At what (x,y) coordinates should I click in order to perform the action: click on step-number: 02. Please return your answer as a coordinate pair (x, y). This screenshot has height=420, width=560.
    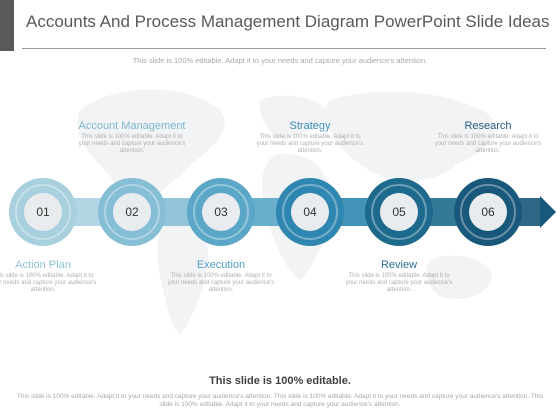
    Looking at the image, I should click on (132, 212).